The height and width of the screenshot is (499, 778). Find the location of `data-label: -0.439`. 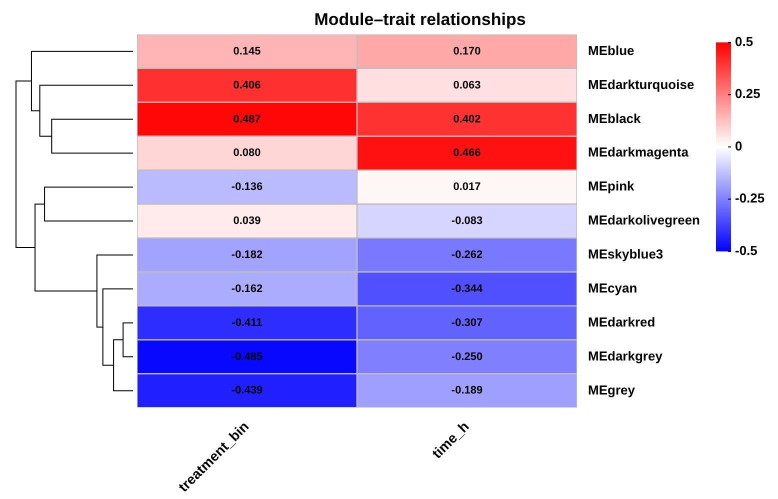

data-label: -0.439 is located at coordinates (247, 390).